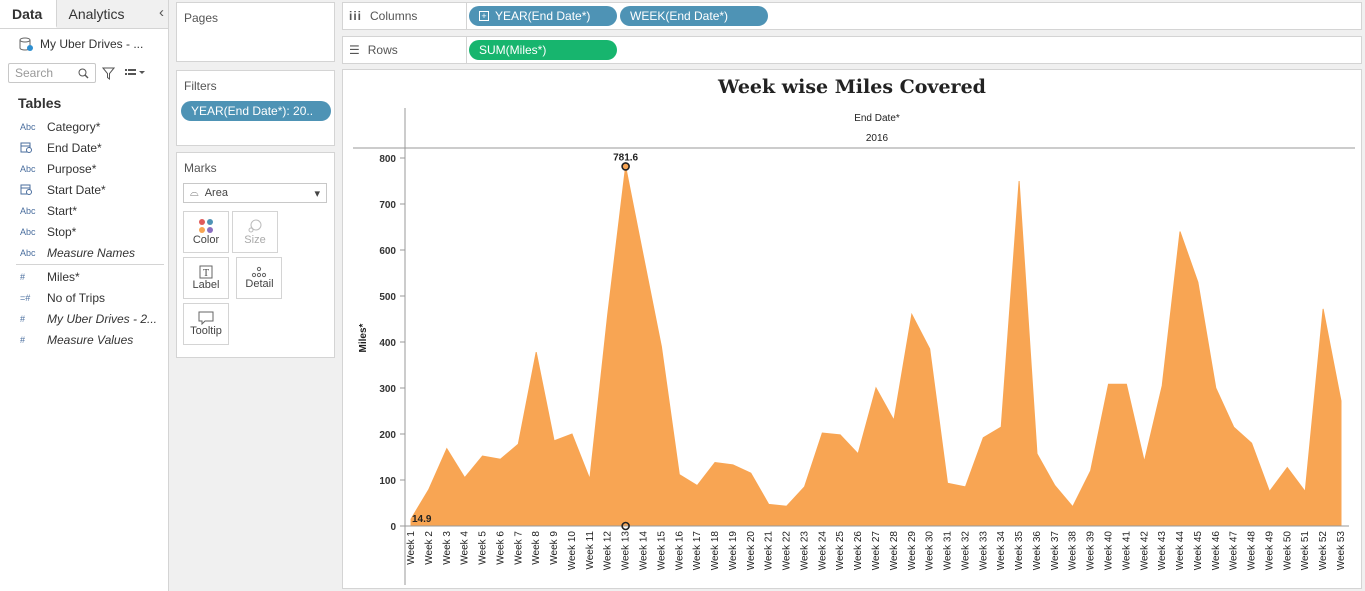 The height and width of the screenshot is (591, 1365). What do you see at coordinates (484, 16) in the screenshot?
I see `expand-plus-icon: +` at bounding box center [484, 16].